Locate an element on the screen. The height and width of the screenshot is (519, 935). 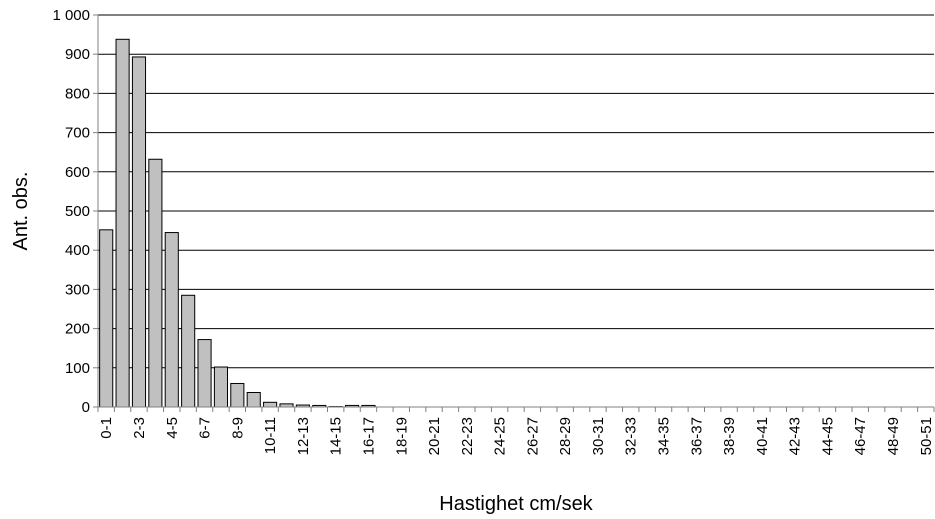
x-tick-label: 16-17 is located at coordinates (368, 436).